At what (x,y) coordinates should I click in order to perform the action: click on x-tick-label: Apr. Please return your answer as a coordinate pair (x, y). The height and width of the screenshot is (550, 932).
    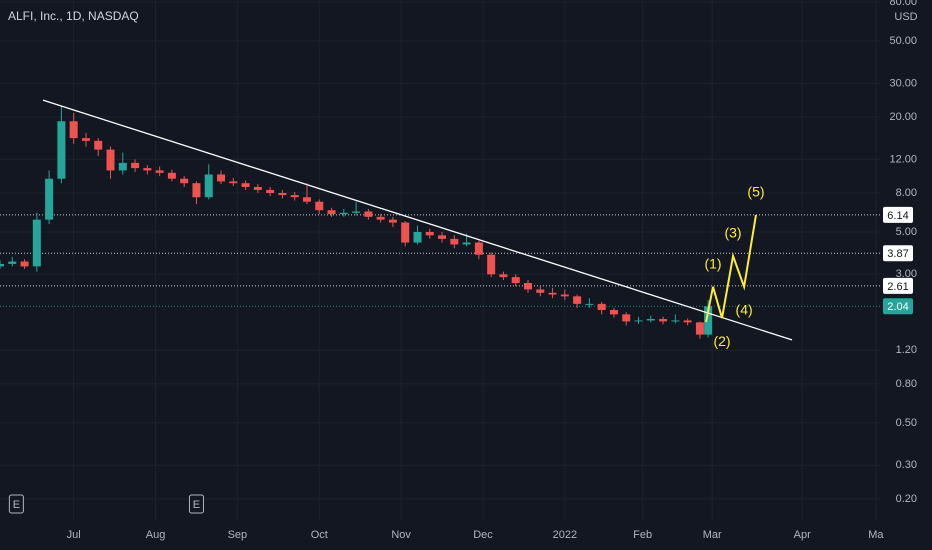
    Looking at the image, I should click on (802, 535).